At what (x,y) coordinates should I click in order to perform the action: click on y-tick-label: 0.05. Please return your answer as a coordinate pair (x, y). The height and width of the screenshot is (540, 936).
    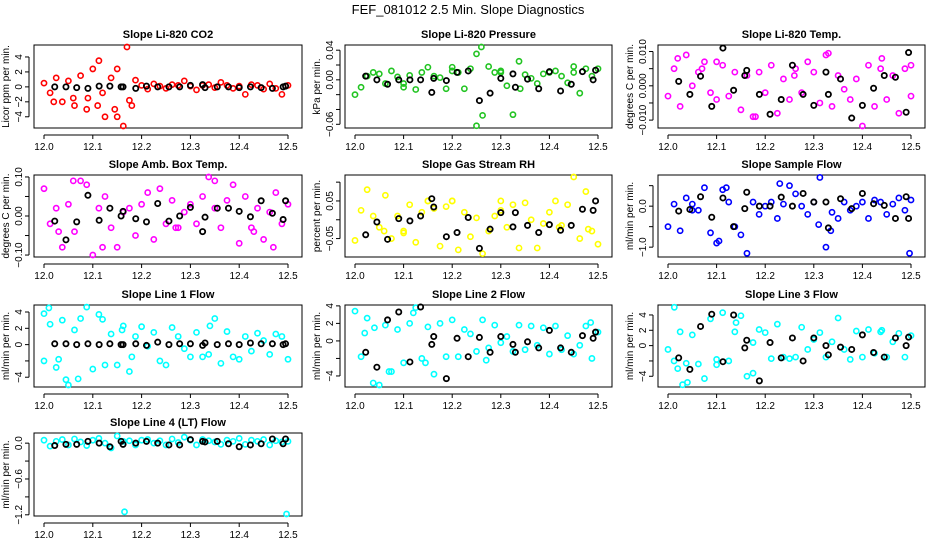
    Looking at the image, I should click on (330, 201).